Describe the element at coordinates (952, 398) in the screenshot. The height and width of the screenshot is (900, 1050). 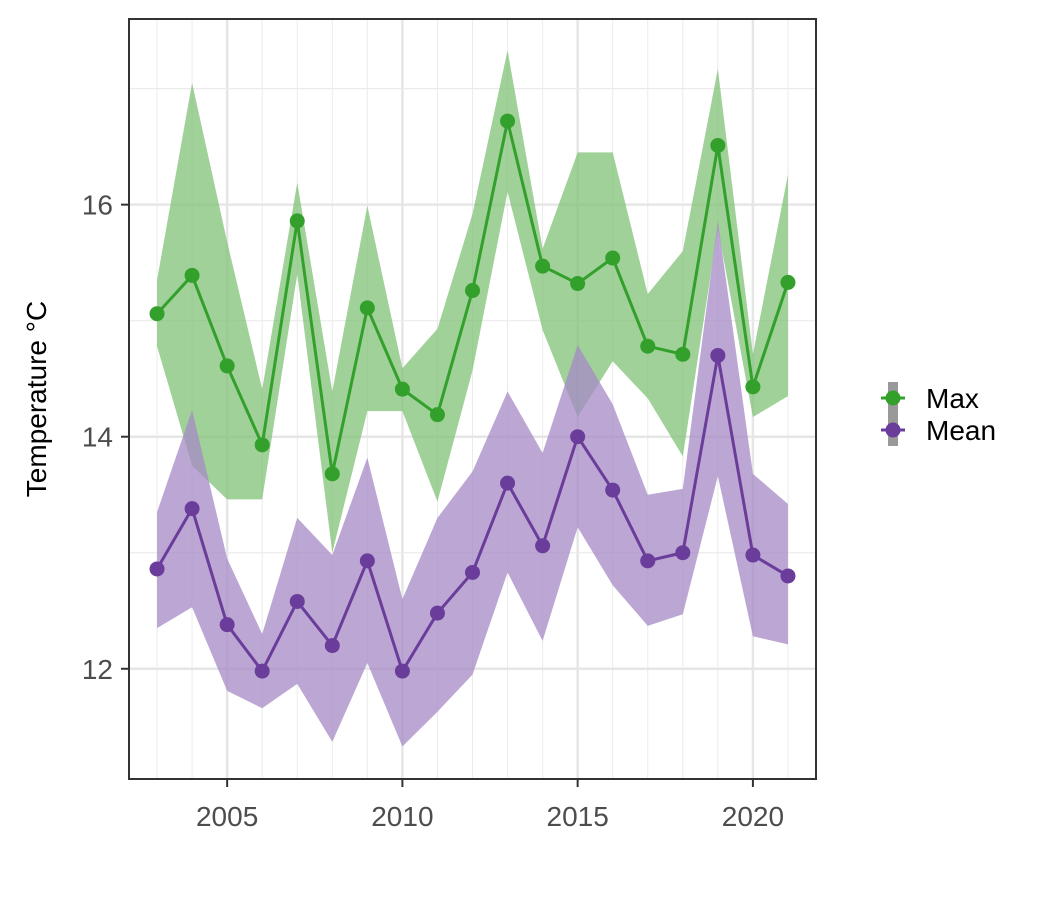
I see `legend-label-max: Max` at that location.